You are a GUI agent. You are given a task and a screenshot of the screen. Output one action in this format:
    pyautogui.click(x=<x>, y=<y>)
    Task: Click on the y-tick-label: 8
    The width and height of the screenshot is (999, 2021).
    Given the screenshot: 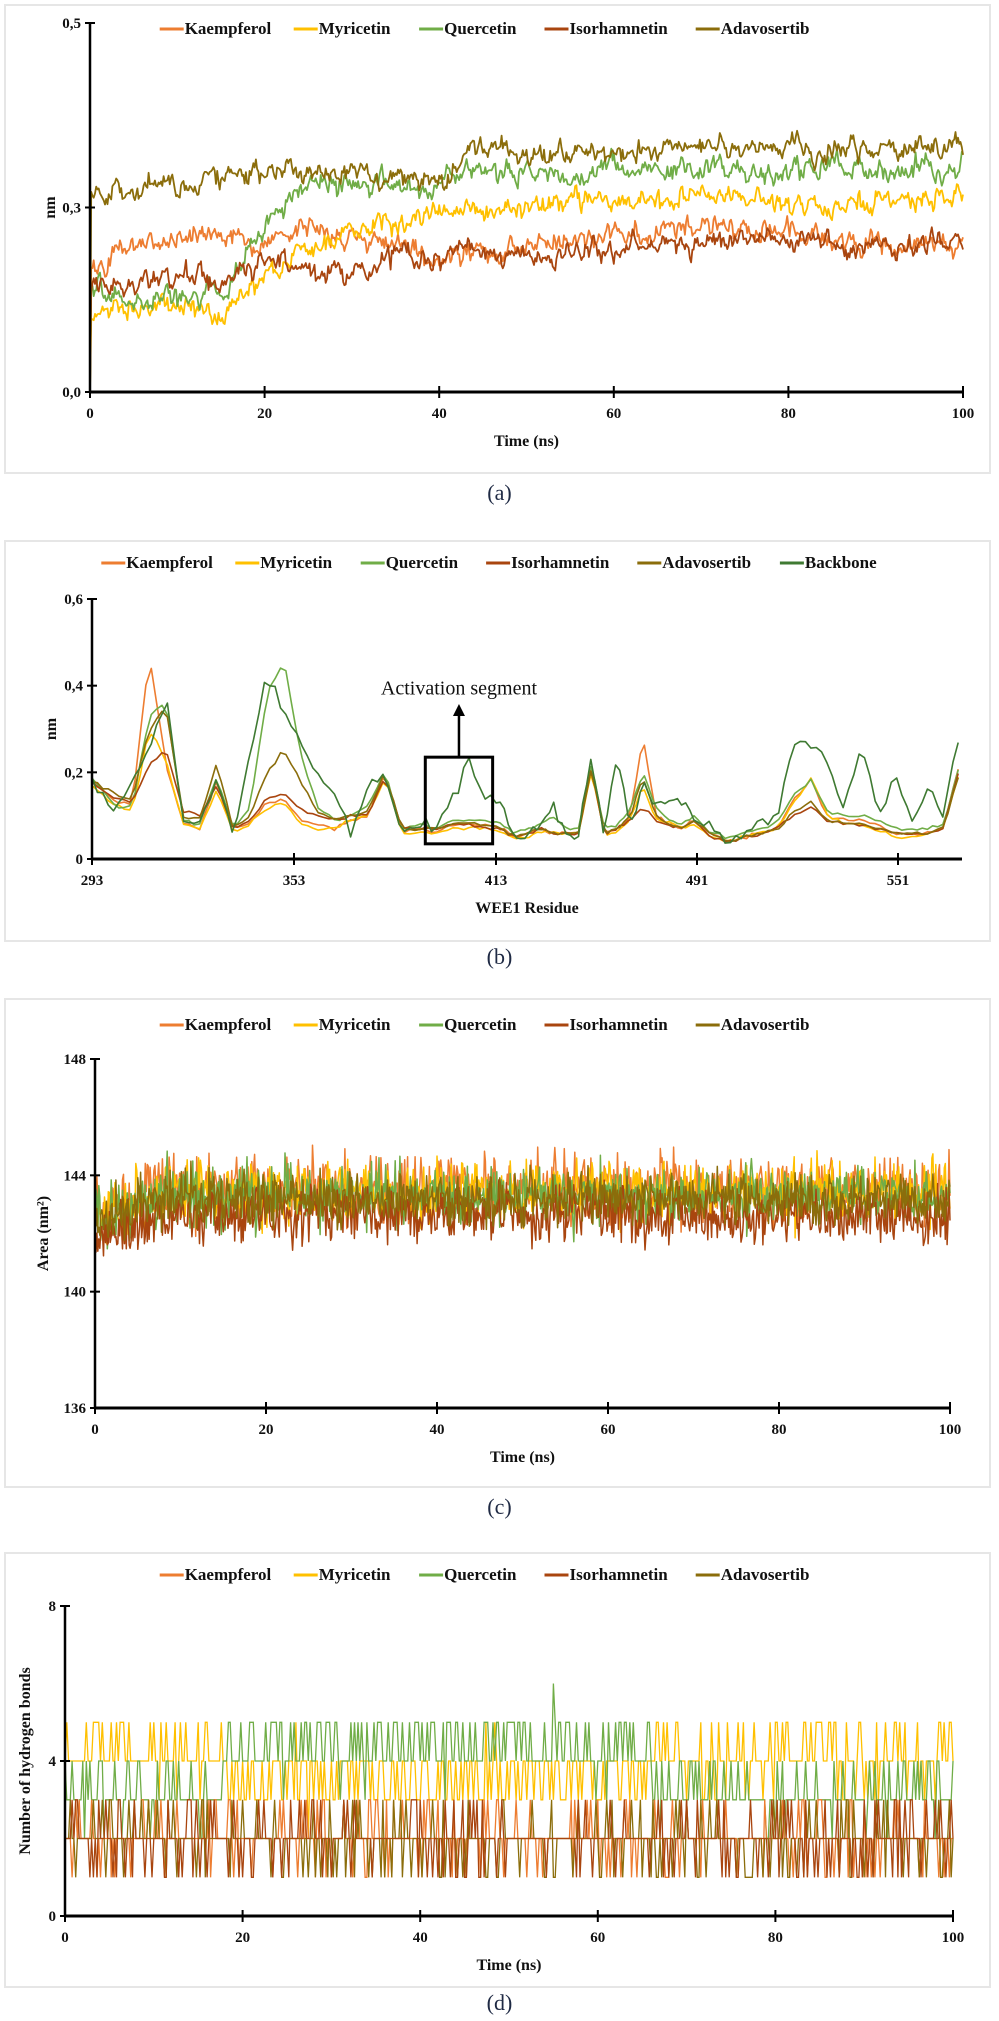 What is the action you would take?
    pyautogui.click(x=53, y=1607)
    